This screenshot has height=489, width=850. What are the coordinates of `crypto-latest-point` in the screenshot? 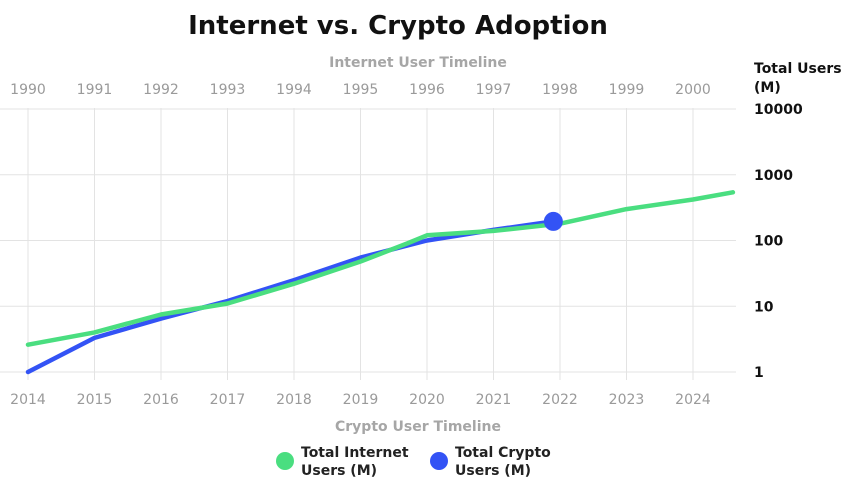 It's located at (553, 221).